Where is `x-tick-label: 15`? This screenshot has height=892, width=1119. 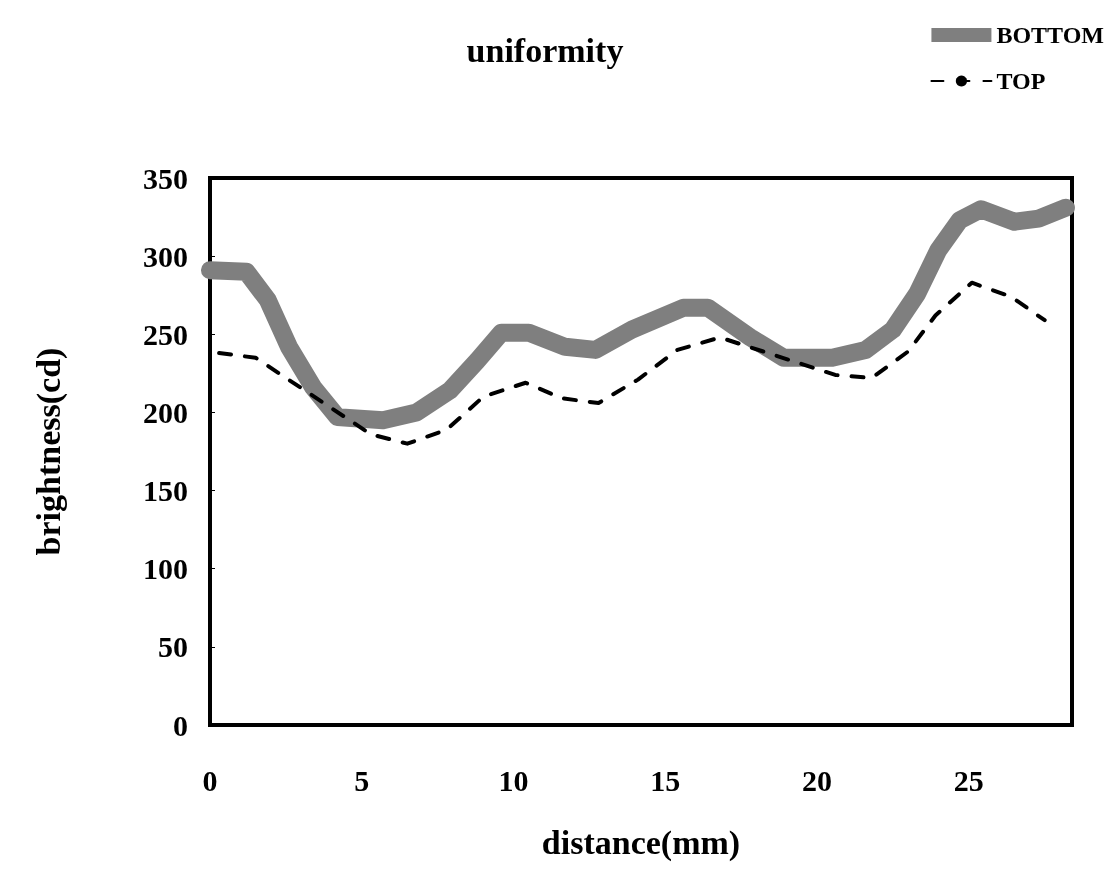
x-tick-label: 15 is located at coordinates (665, 780).